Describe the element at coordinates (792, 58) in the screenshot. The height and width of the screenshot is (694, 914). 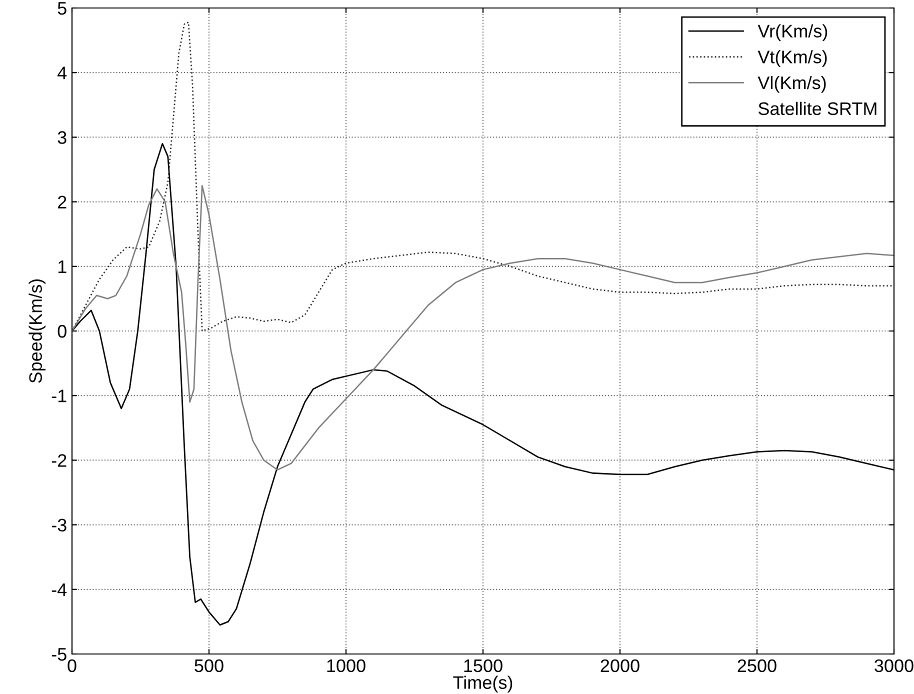
I see `legend-label: Vt(Km/s)` at that location.